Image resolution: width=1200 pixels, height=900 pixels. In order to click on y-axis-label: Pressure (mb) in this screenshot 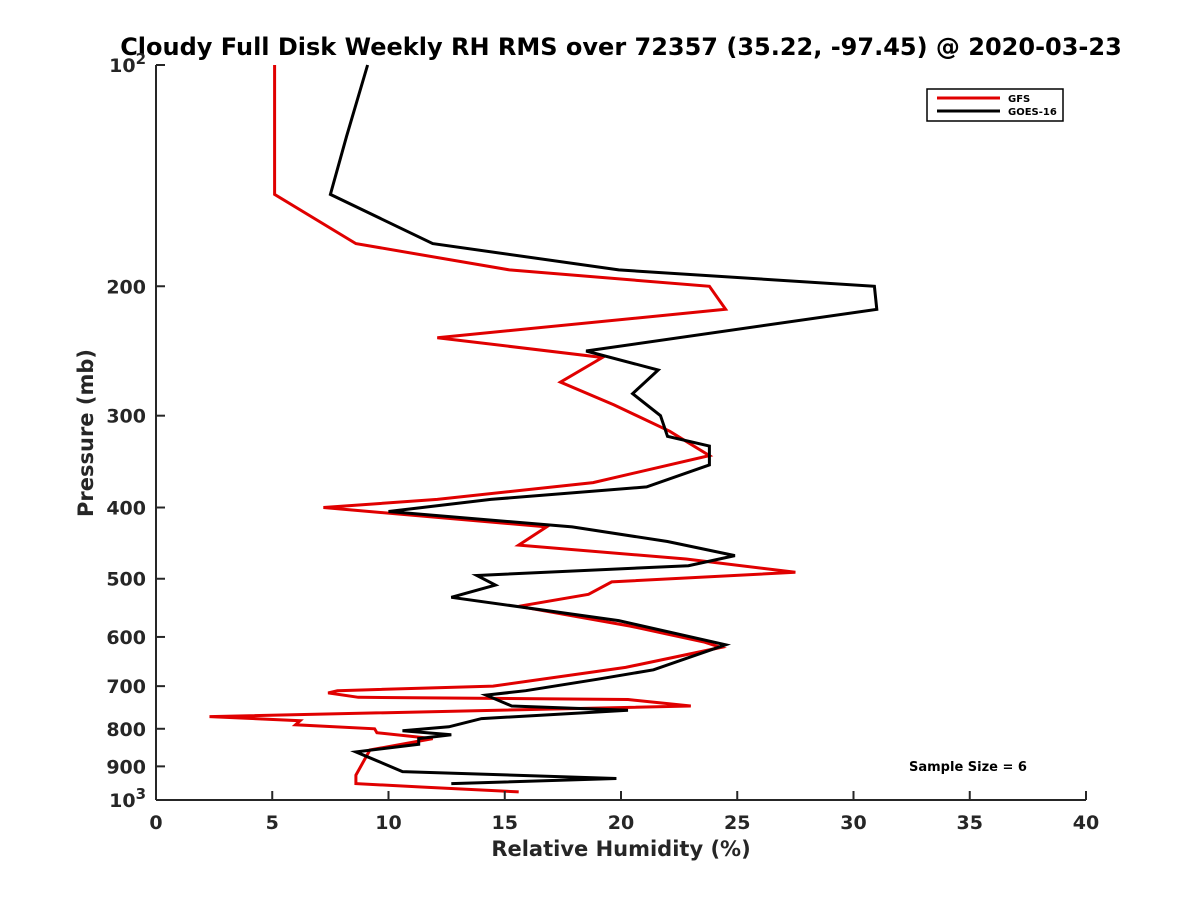, I will do `click(86, 433)`.